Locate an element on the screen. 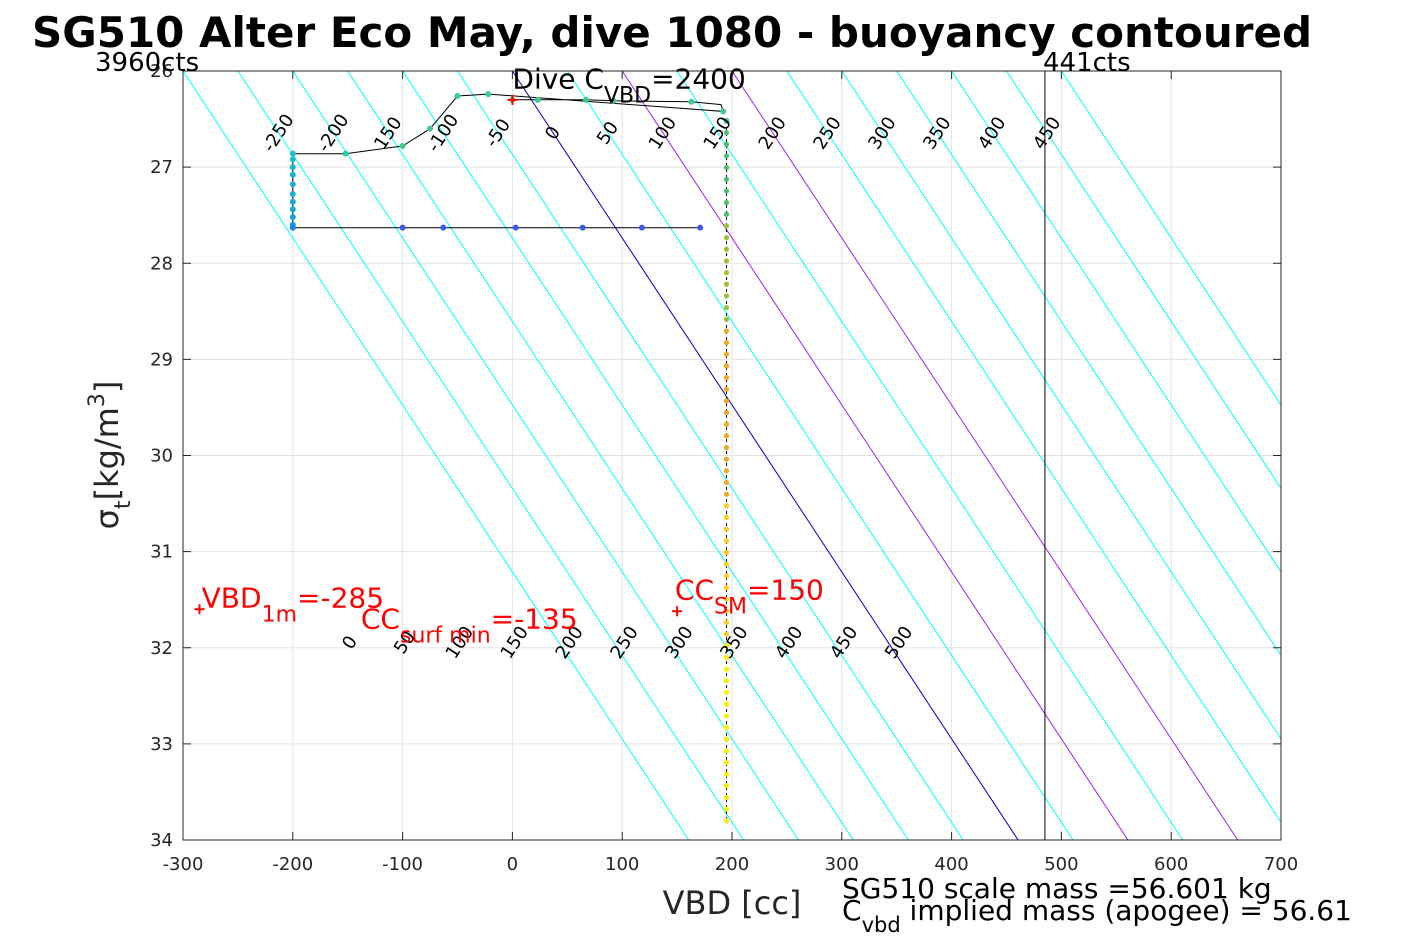  y-axis-unit-sup: 3 is located at coordinates (97, 400).